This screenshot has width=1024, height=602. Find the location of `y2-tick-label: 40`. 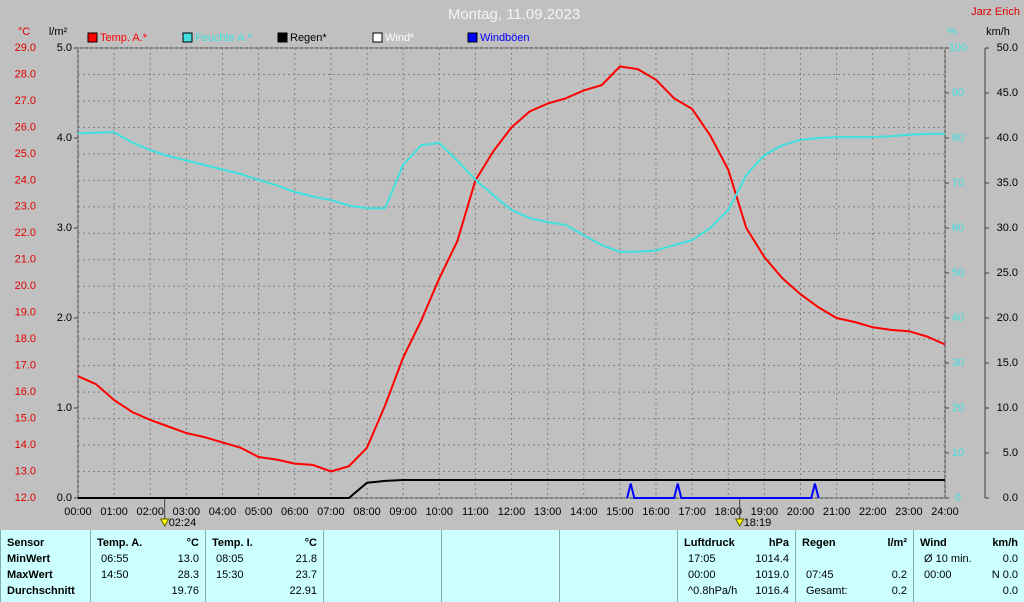

y2-tick-label: 40 is located at coordinates (958, 318).